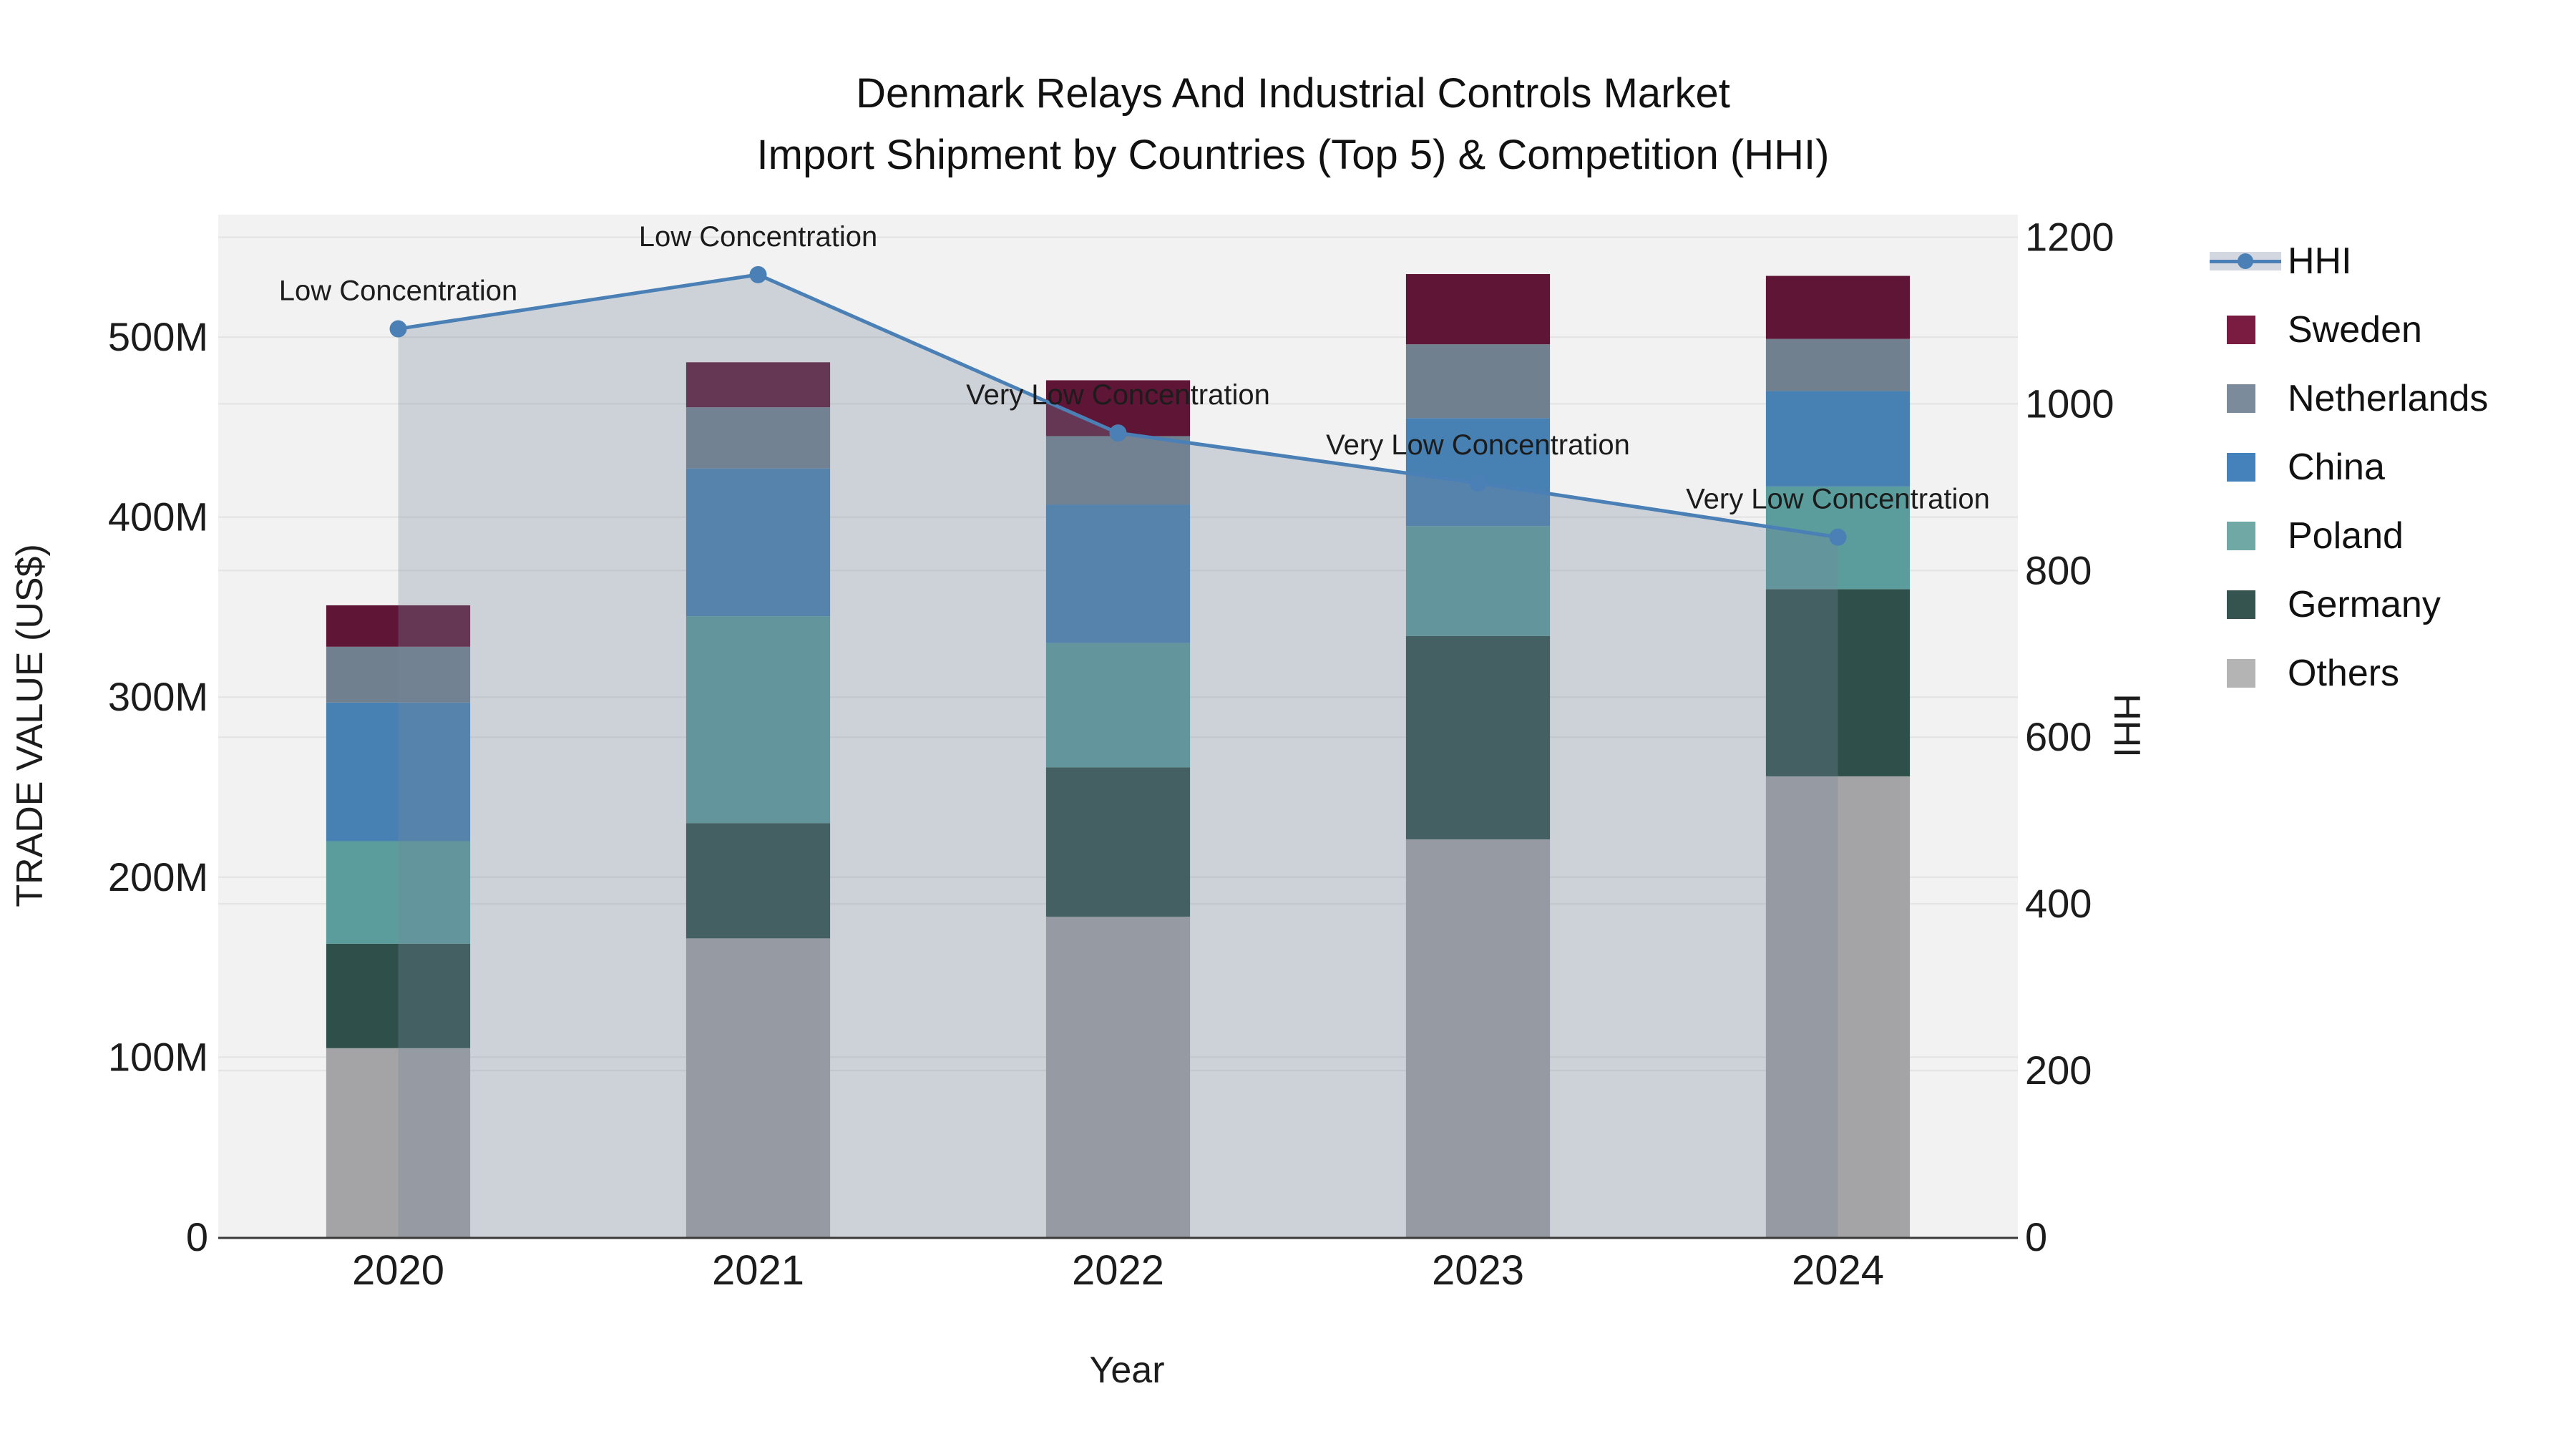 This screenshot has height=1449, width=2576. I want to click on legend-item-poland: Poland, so click(2349, 536).